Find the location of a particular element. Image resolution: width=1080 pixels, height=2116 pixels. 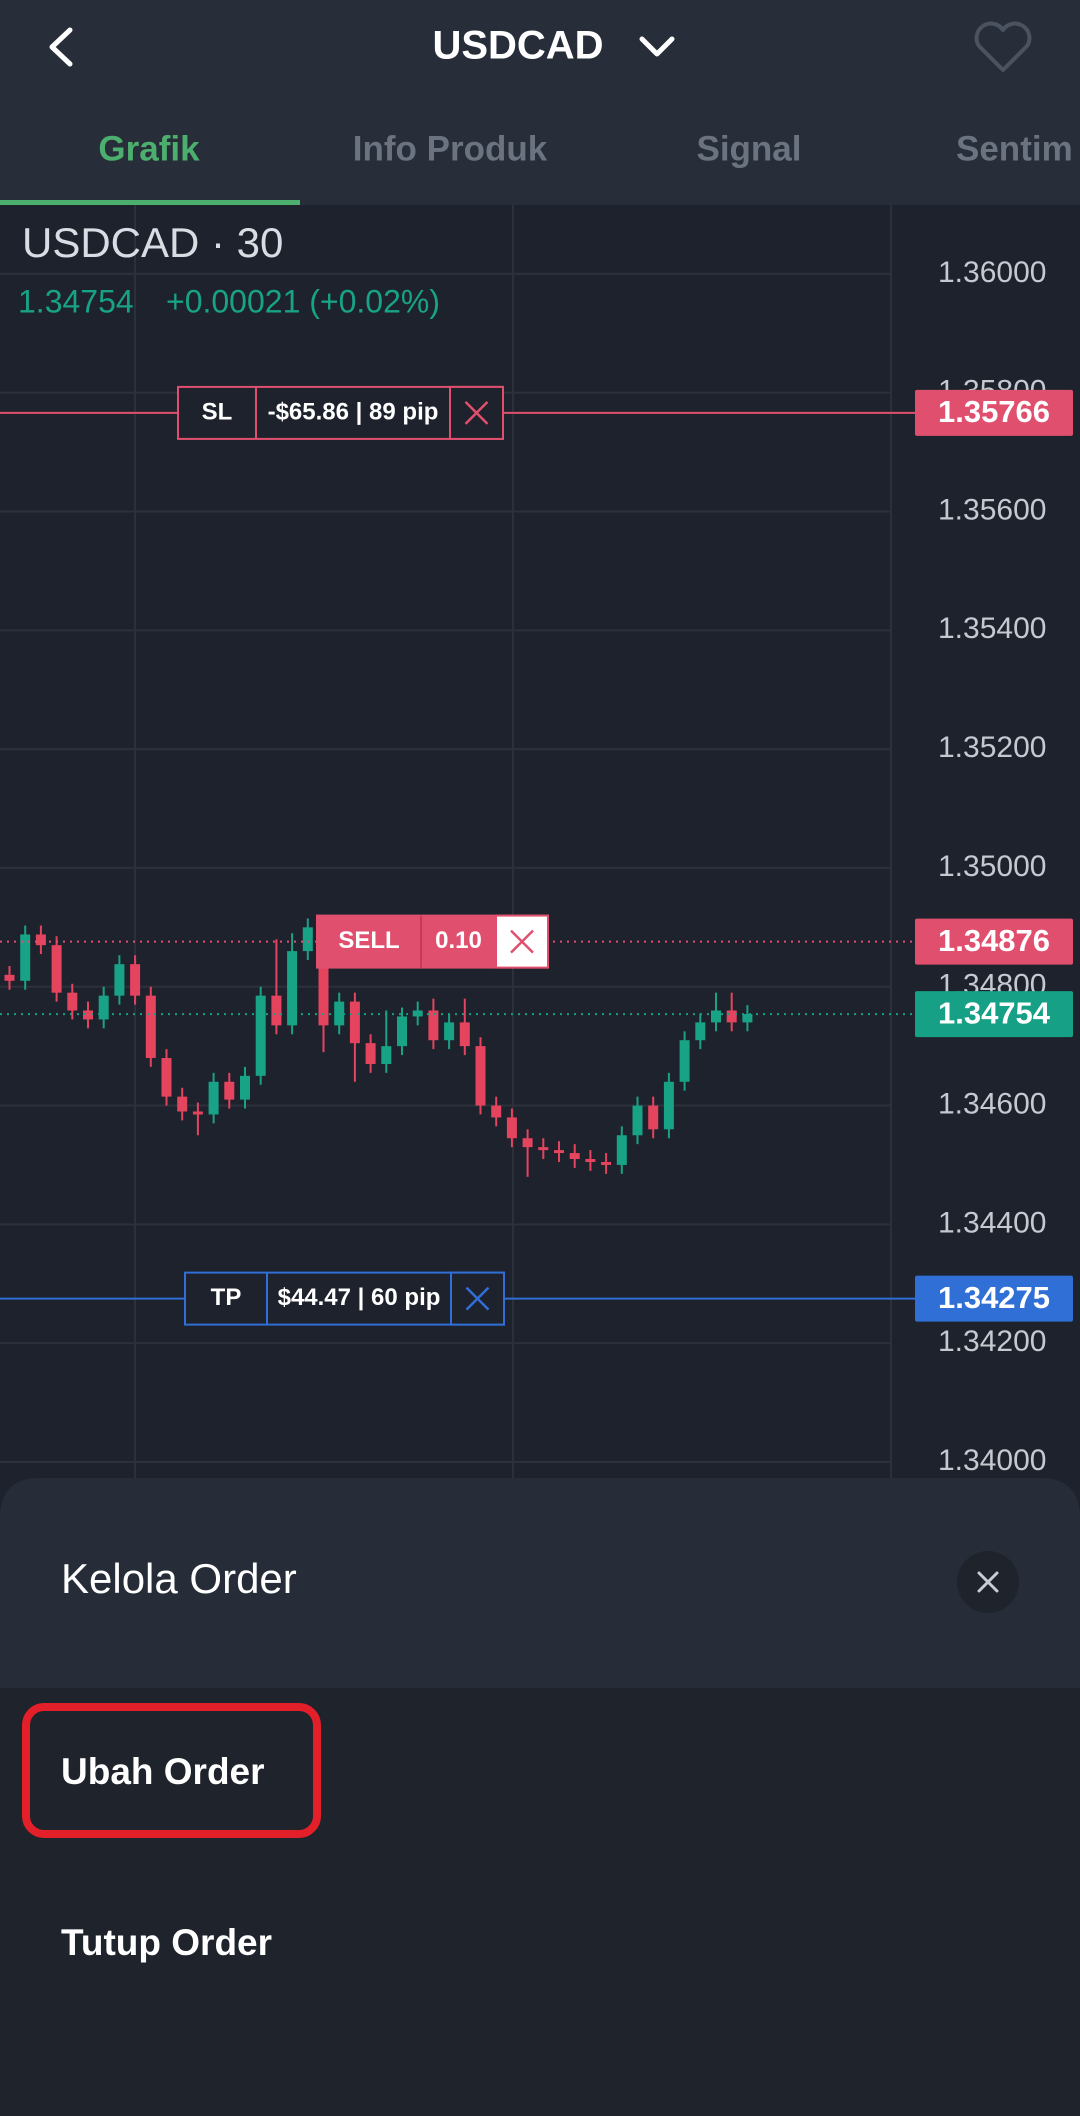

active-tab-indicator is located at coordinates (150, 202).